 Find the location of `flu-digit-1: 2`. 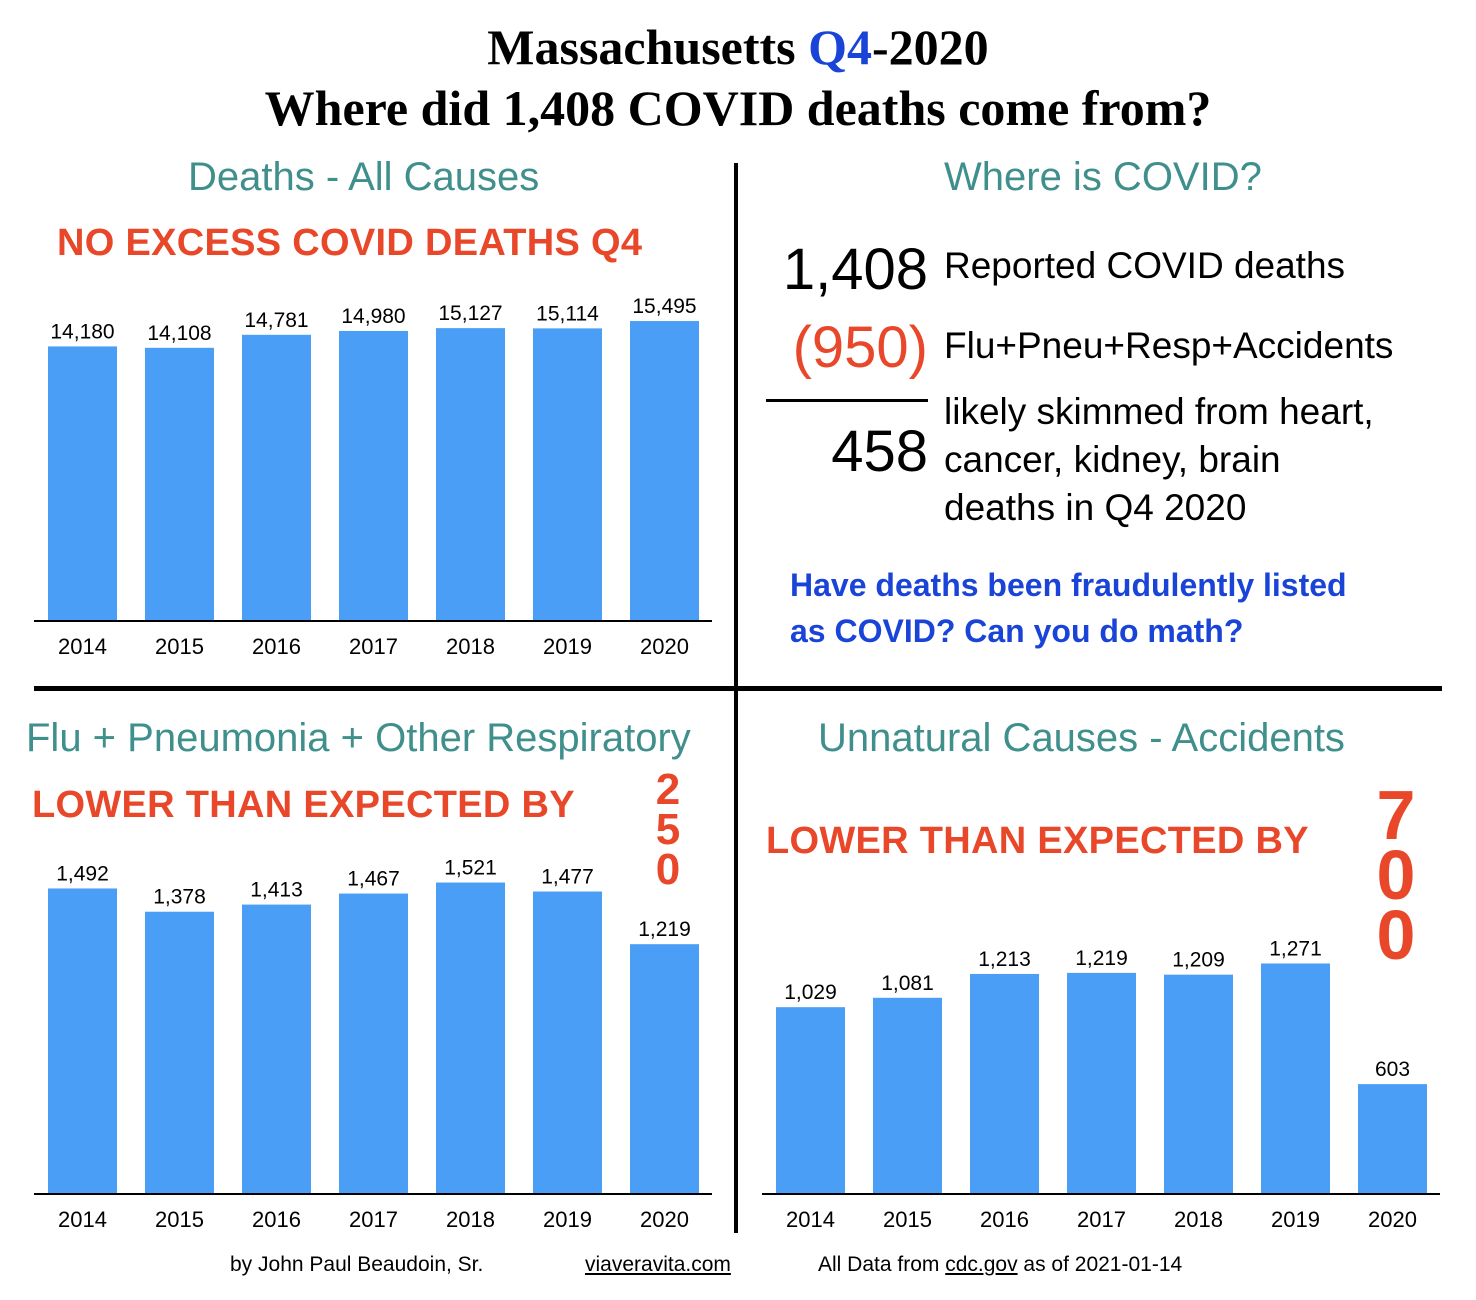

flu-digit-1: 2 is located at coordinates (668, 789).